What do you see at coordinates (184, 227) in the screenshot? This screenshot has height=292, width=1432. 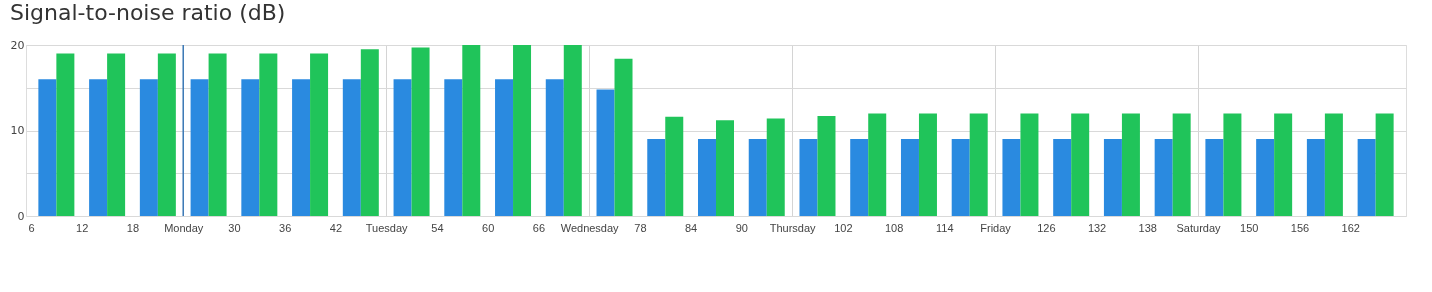 I see `x-tick-label: Monday` at bounding box center [184, 227].